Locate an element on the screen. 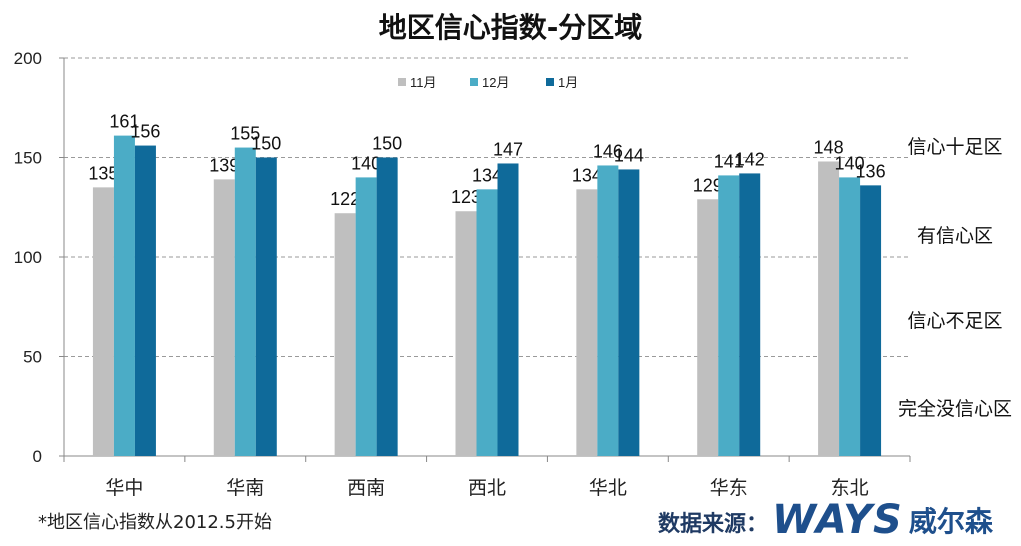 Image resolution: width=1021 pixels, height=546 pixels. brand: WAYS 威尔森 is located at coordinates (882, 520).